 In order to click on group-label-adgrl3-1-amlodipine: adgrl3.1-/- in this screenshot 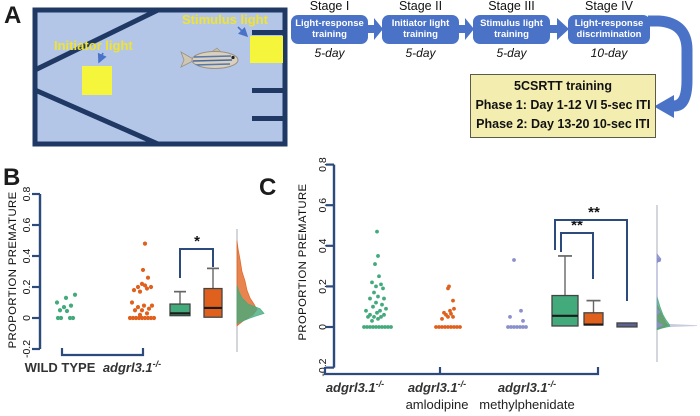, I will do `click(437, 387)`.